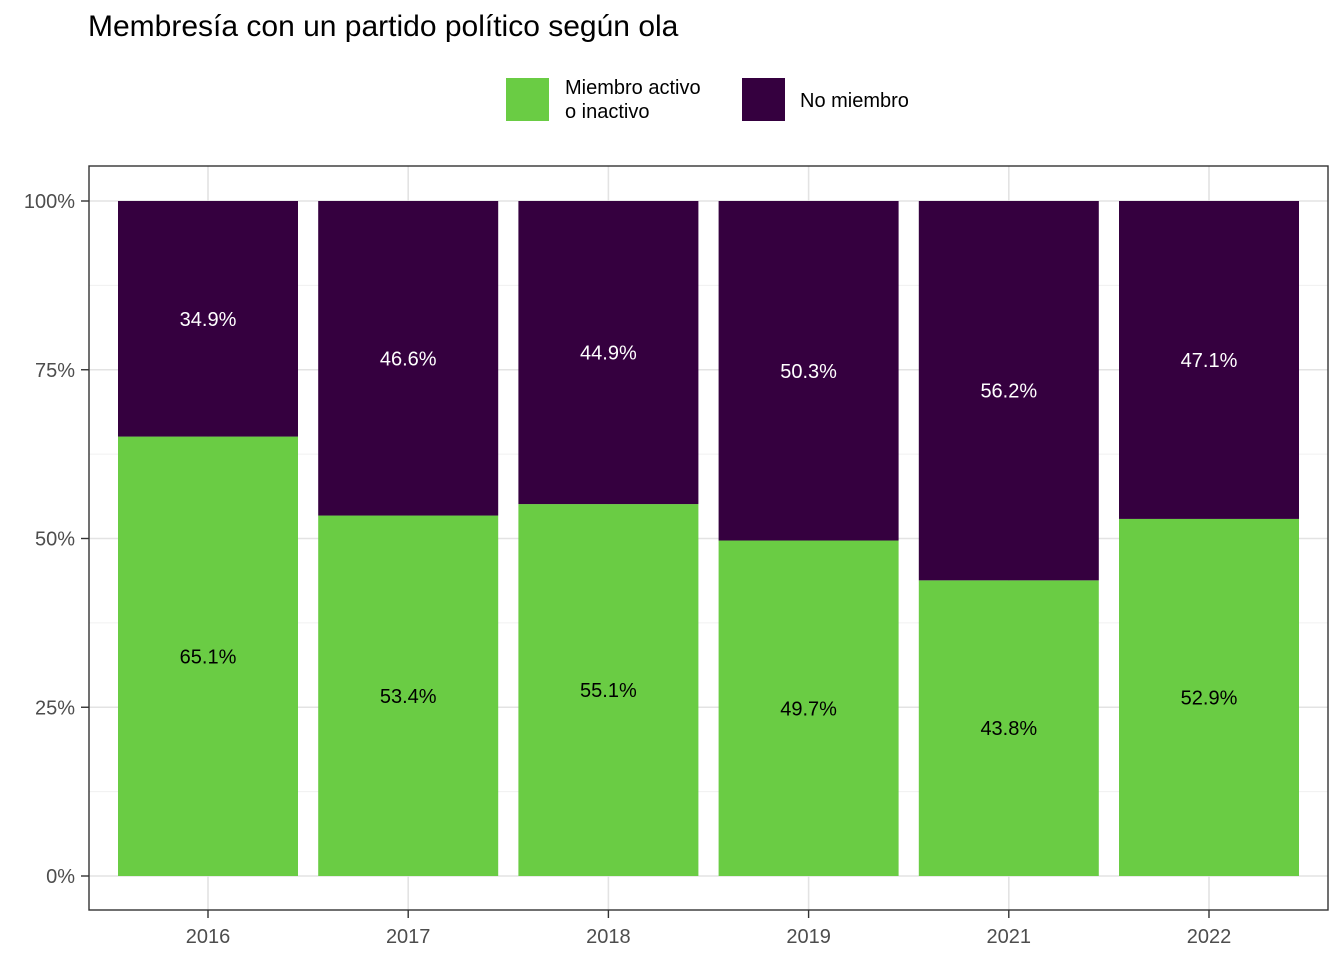  Describe the element at coordinates (633, 100) in the screenshot. I see `legend-label-miembro: Miembro activo o inactivo` at that location.